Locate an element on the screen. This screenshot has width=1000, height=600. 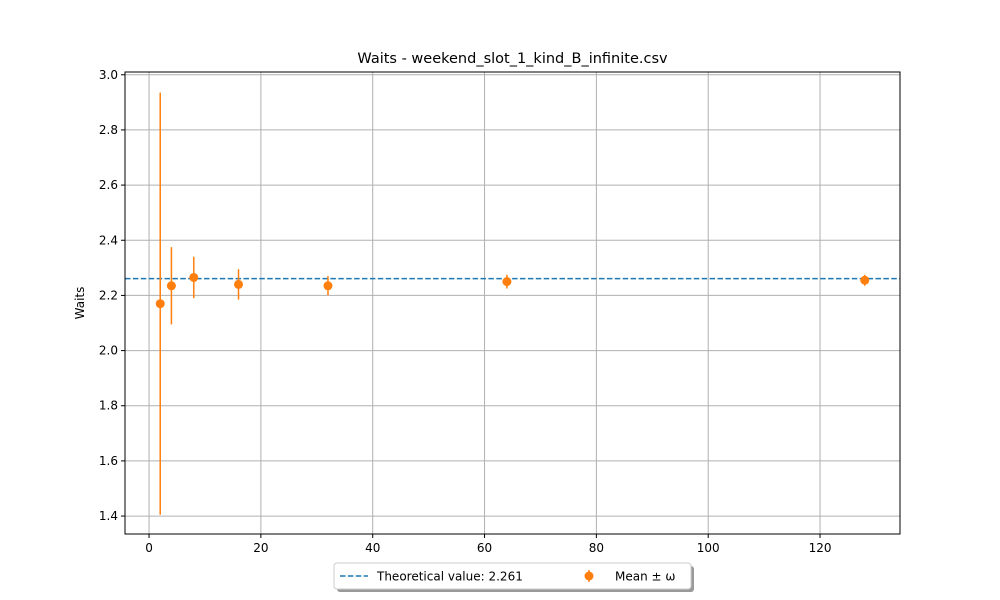
legend-series-label: Mean ± ω is located at coordinates (645, 577).